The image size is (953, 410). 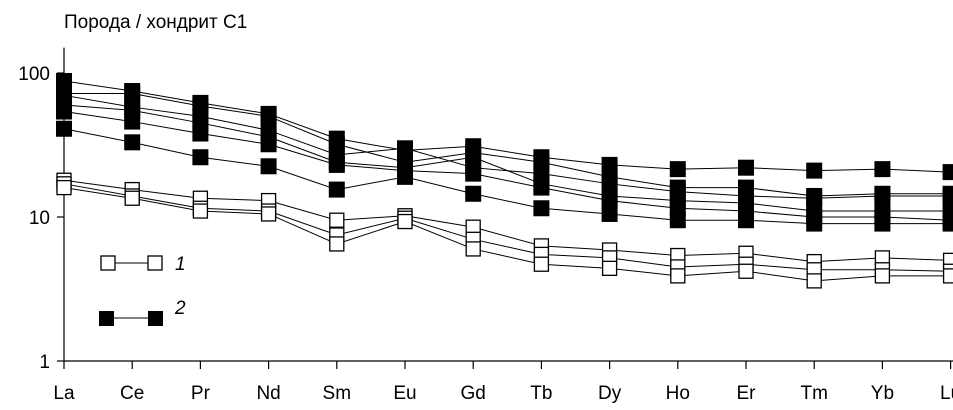 What do you see at coordinates (747, 393) in the screenshot?
I see `x-tick-label: Er` at bounding box center [747, 393].